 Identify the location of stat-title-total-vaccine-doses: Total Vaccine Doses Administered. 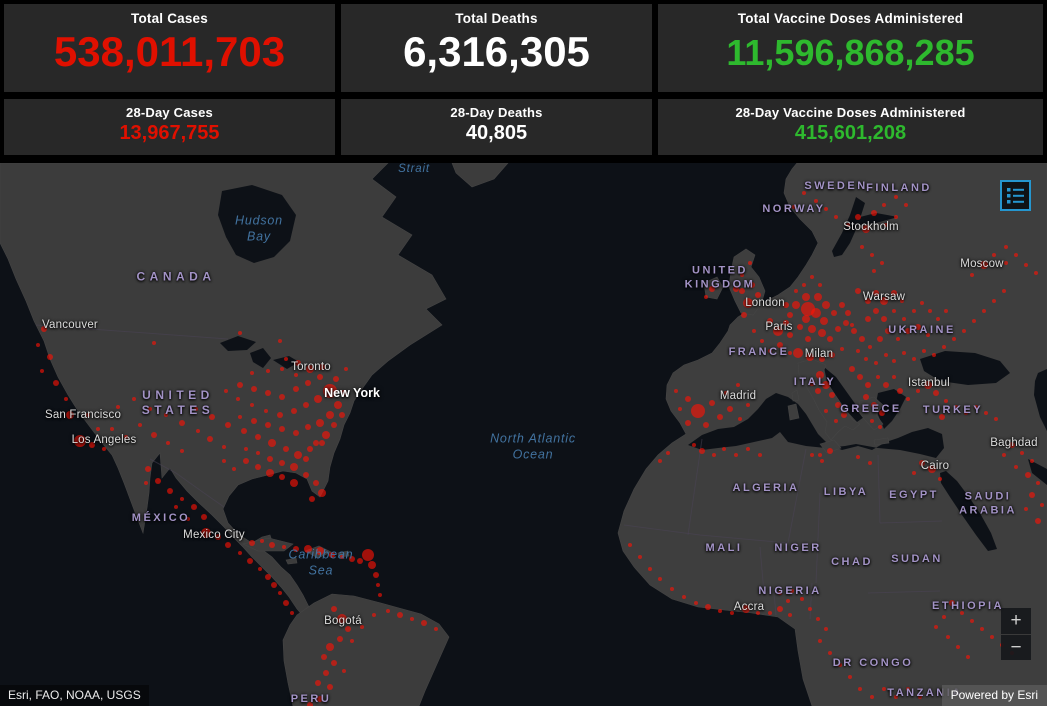
(850, 18).